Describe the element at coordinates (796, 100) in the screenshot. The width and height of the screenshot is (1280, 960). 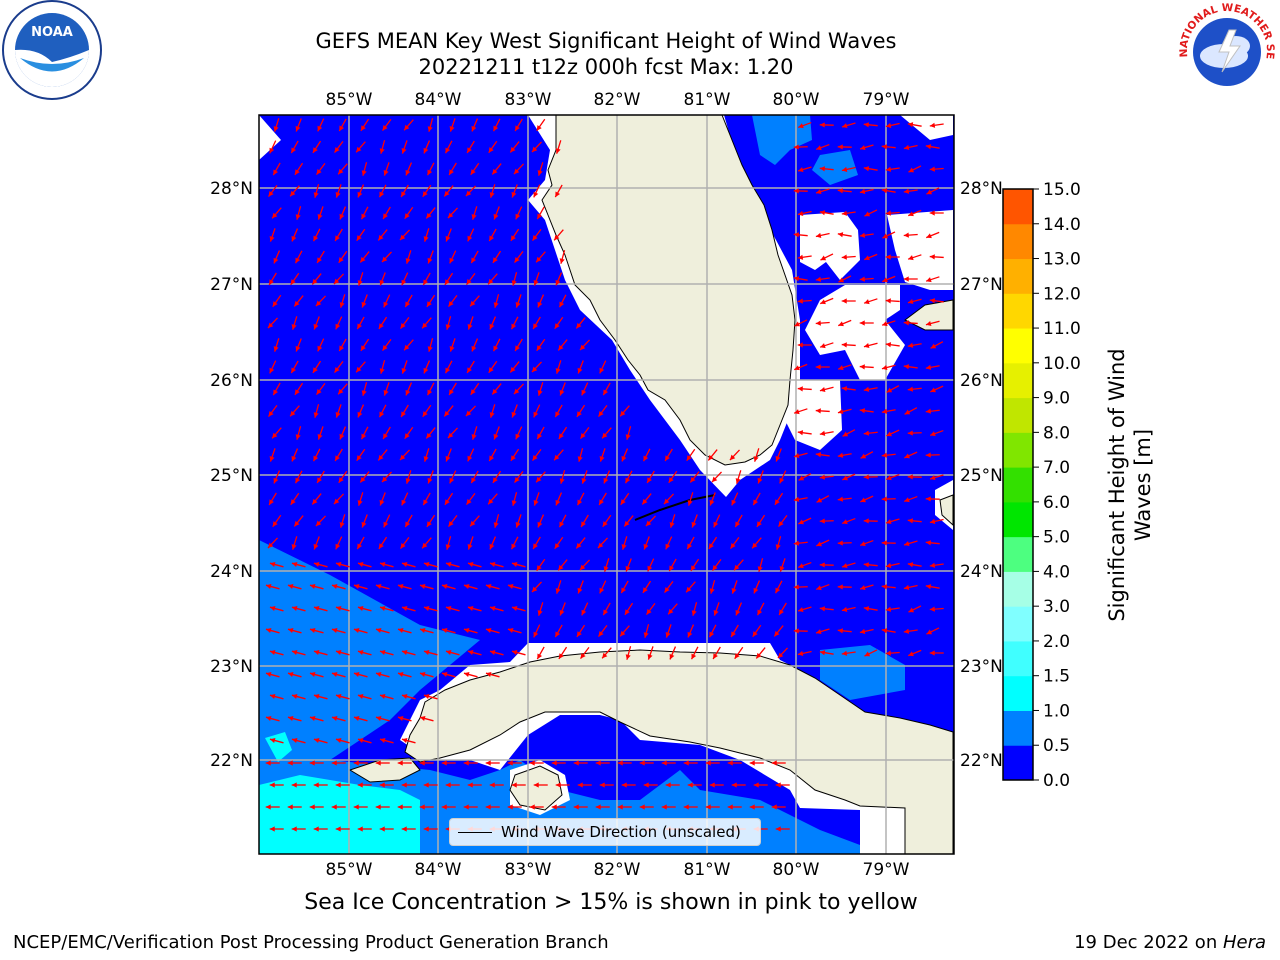
I see `lon-label-top: 80°W` at that location.